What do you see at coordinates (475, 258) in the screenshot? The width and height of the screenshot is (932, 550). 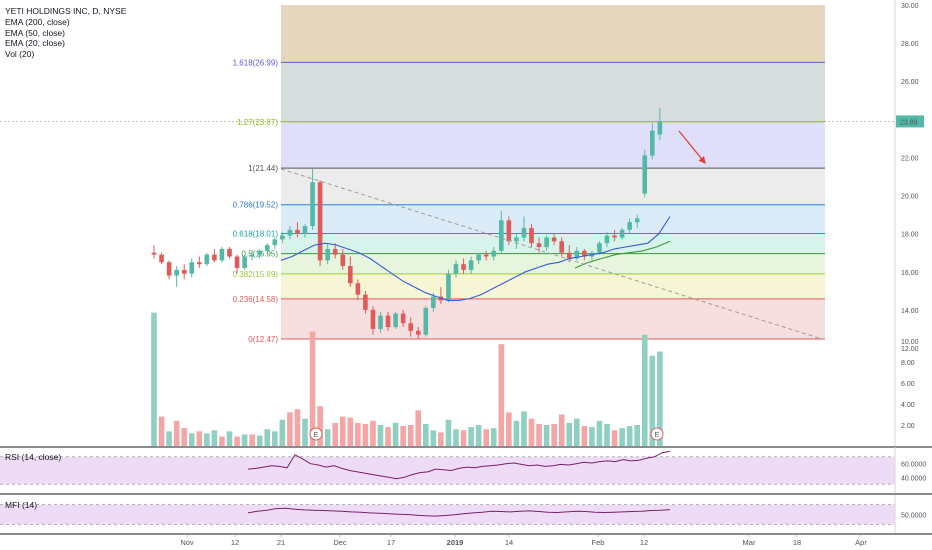 I see `ema20-line` at bounding box center [475, 258].